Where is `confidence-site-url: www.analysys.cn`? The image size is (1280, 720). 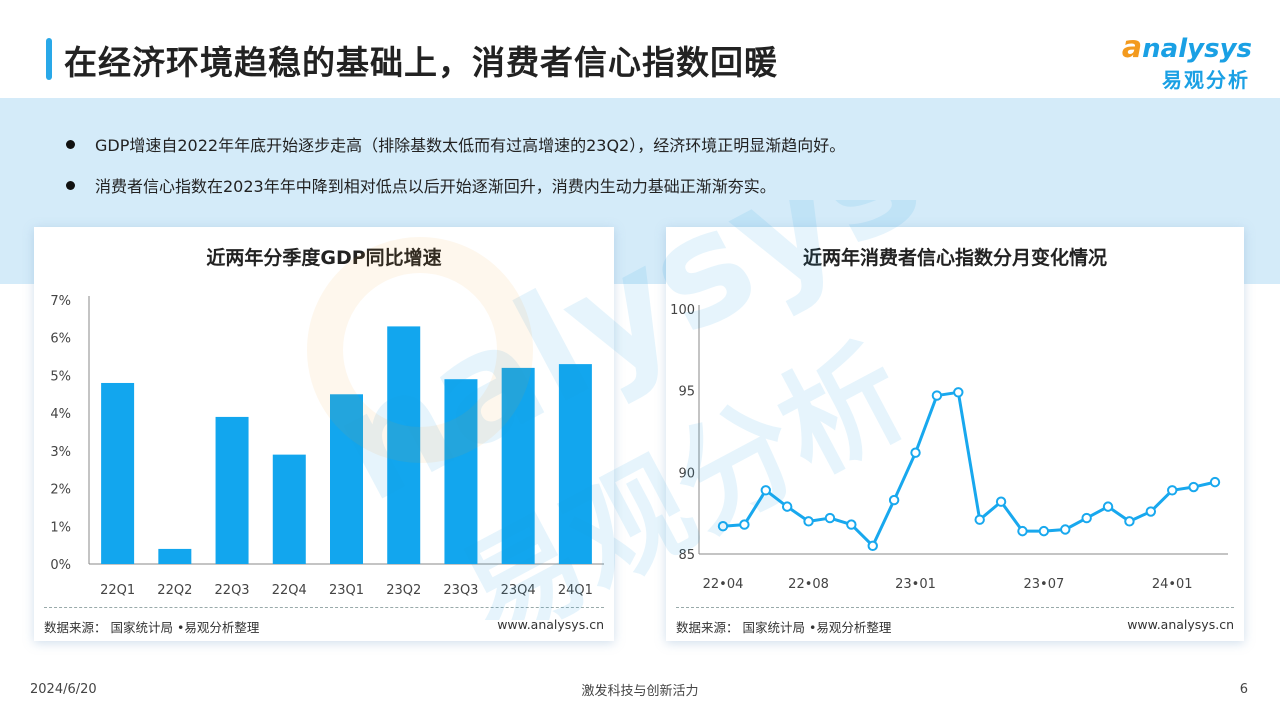
confidence-site-url: www.analysys.cn is located at coordinates (1180, 624).